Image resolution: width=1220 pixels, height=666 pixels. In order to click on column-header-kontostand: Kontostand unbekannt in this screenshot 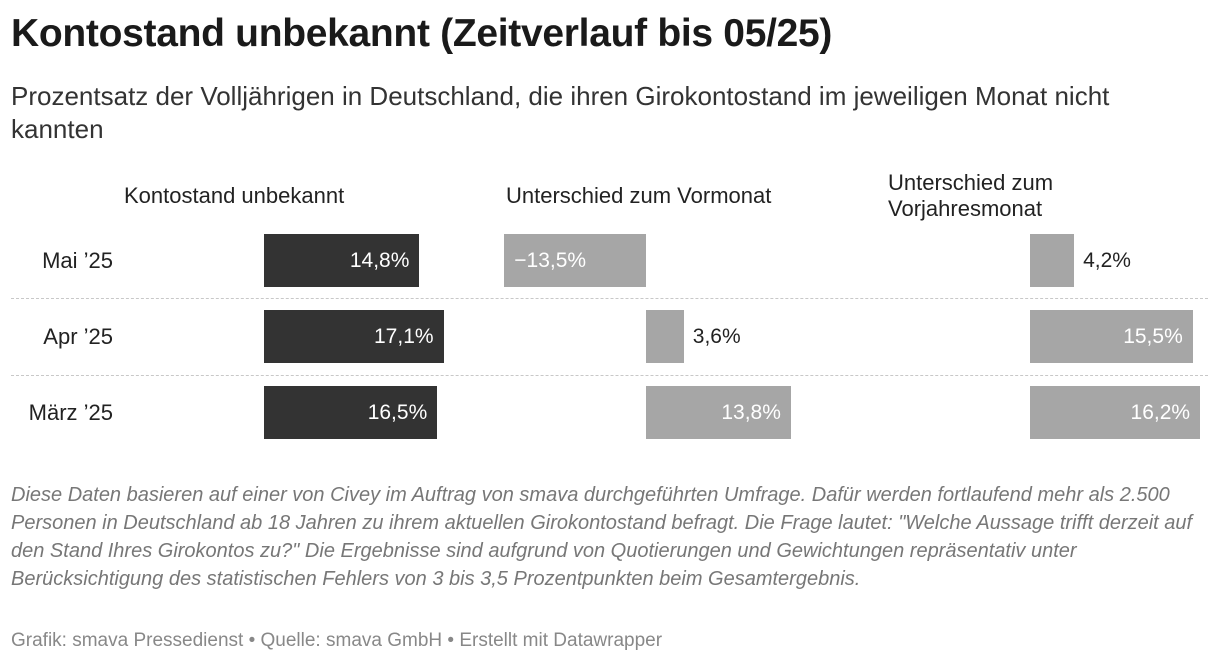, I will do `click(234, 195)`.